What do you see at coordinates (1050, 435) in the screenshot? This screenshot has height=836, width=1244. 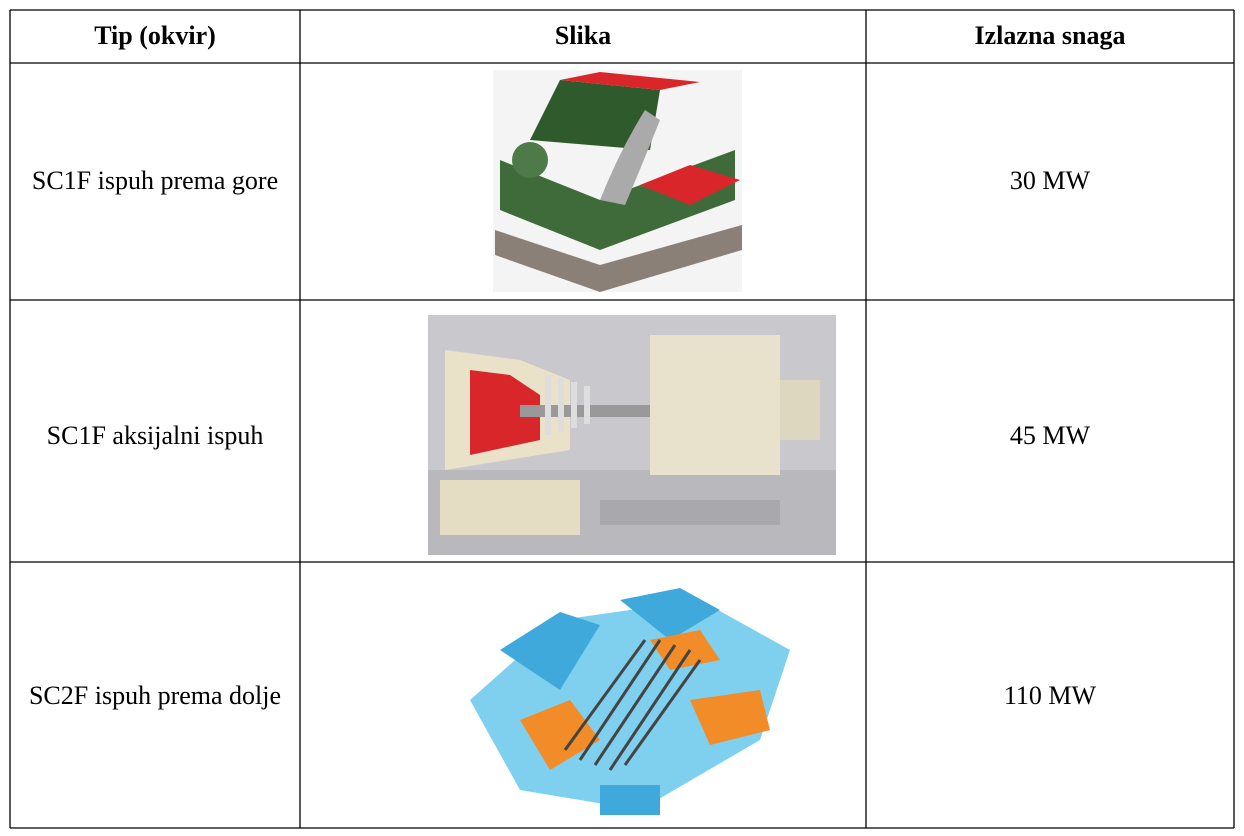 I see `power-cell: 45 MW` at bounding box center [1050, 435].